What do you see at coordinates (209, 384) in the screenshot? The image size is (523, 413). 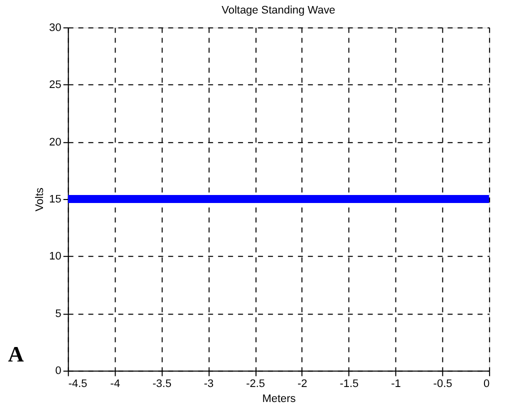 I see `x-tick-label: -3` at bounding box center [209, 384].